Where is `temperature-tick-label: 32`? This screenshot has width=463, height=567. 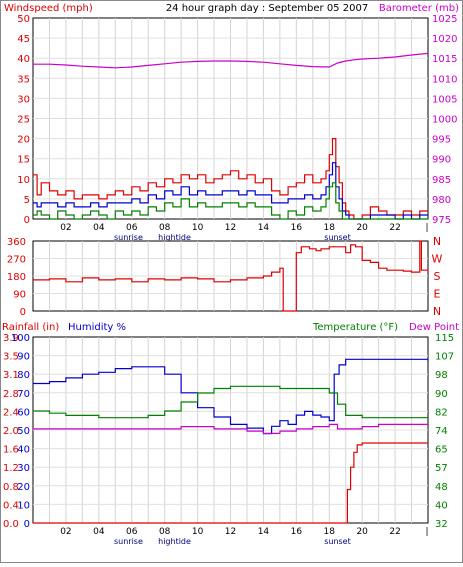 temperature-tick-label: 32 is located at coordinates (441, 524).